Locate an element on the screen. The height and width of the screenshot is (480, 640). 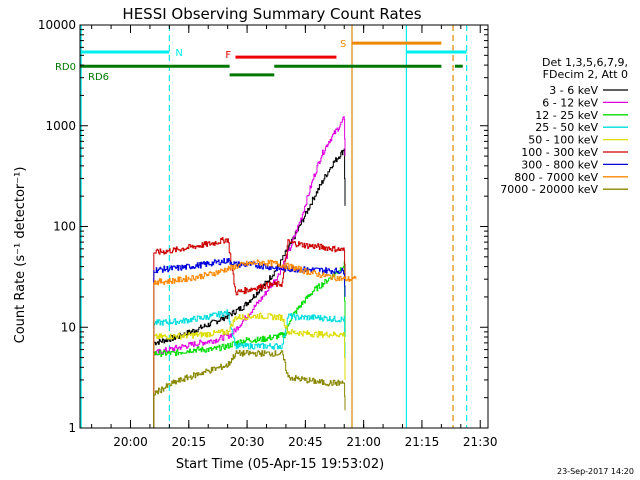
x-axis-label: Start Time (05-Apr-15 19:53:02) is located at coordinates (280, 464).